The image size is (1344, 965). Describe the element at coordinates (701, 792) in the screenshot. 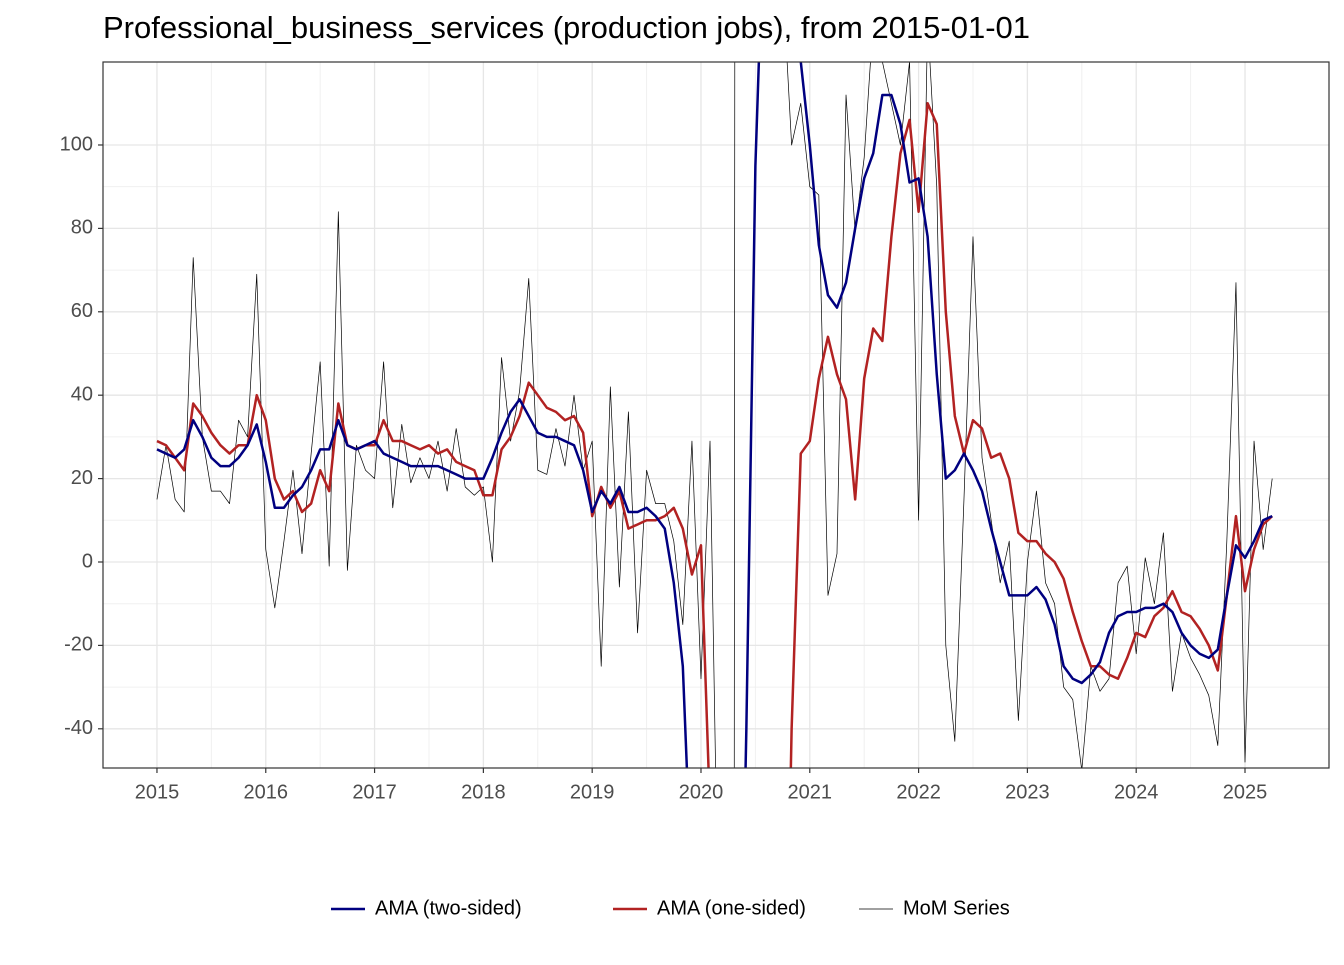

I see `x-tick-label: 2020` at that location.